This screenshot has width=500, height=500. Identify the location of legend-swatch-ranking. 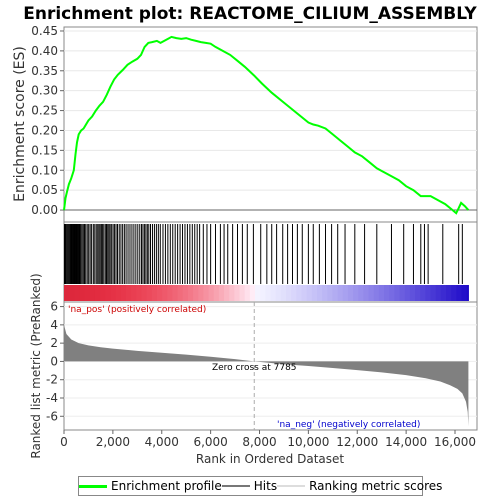
(291, 486).